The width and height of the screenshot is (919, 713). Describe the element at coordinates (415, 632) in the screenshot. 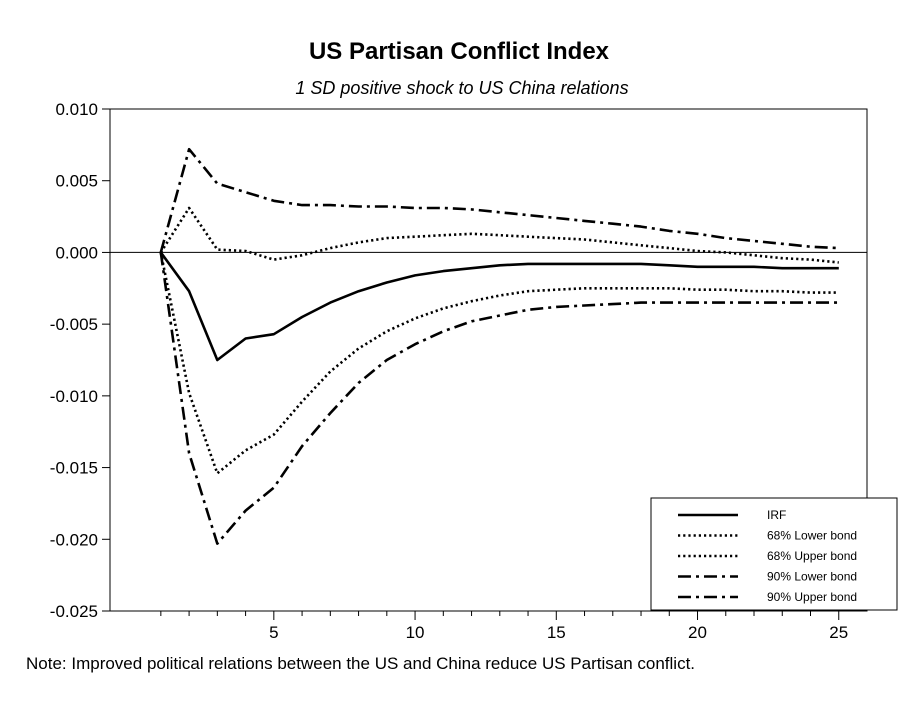

I see `x-tick-label: 10` at that location.